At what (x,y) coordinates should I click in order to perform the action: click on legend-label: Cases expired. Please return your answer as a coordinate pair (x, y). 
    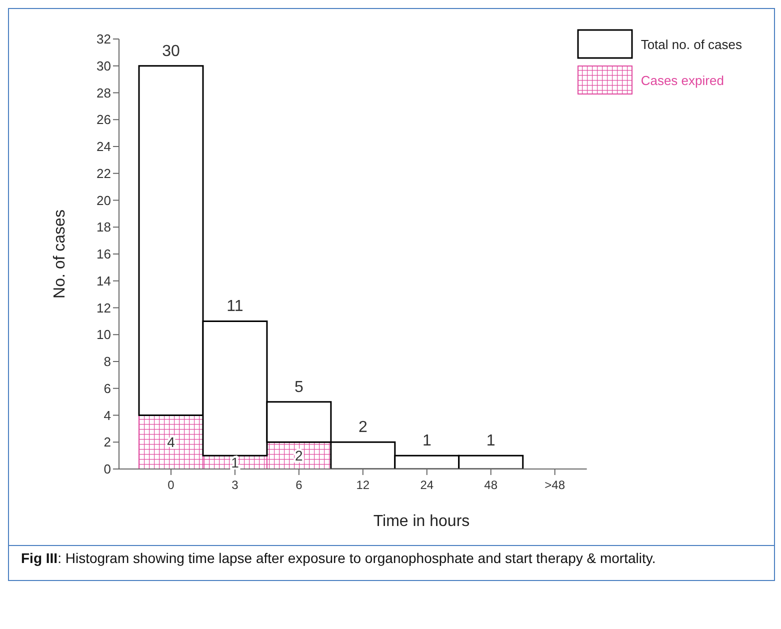
    Looking at the image, I should click on (682, 80).